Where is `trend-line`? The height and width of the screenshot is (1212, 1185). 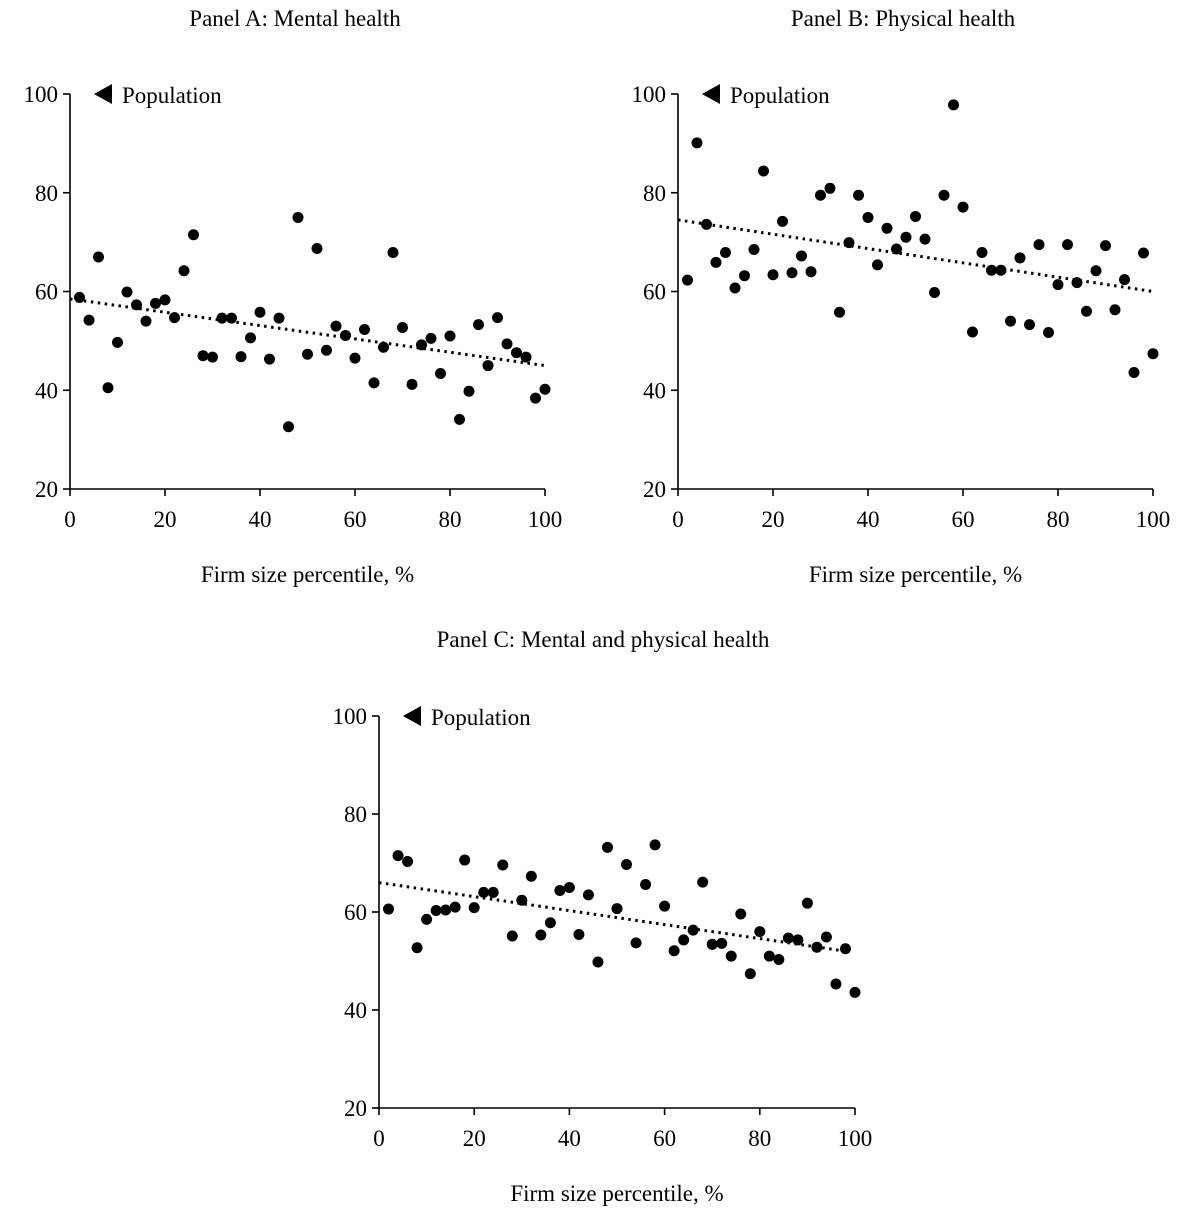 trend-line is located at coordinates (612, 917).